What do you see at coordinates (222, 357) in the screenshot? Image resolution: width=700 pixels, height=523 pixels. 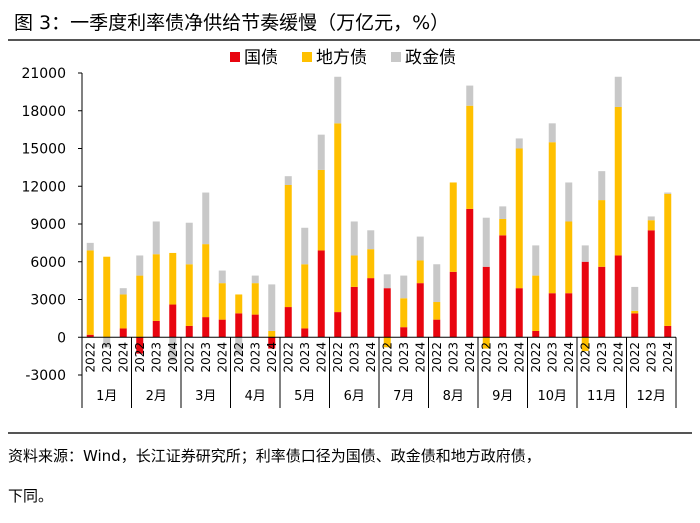 I see `year-label-3月-2024: 2024` at bounding box center [222, 357].